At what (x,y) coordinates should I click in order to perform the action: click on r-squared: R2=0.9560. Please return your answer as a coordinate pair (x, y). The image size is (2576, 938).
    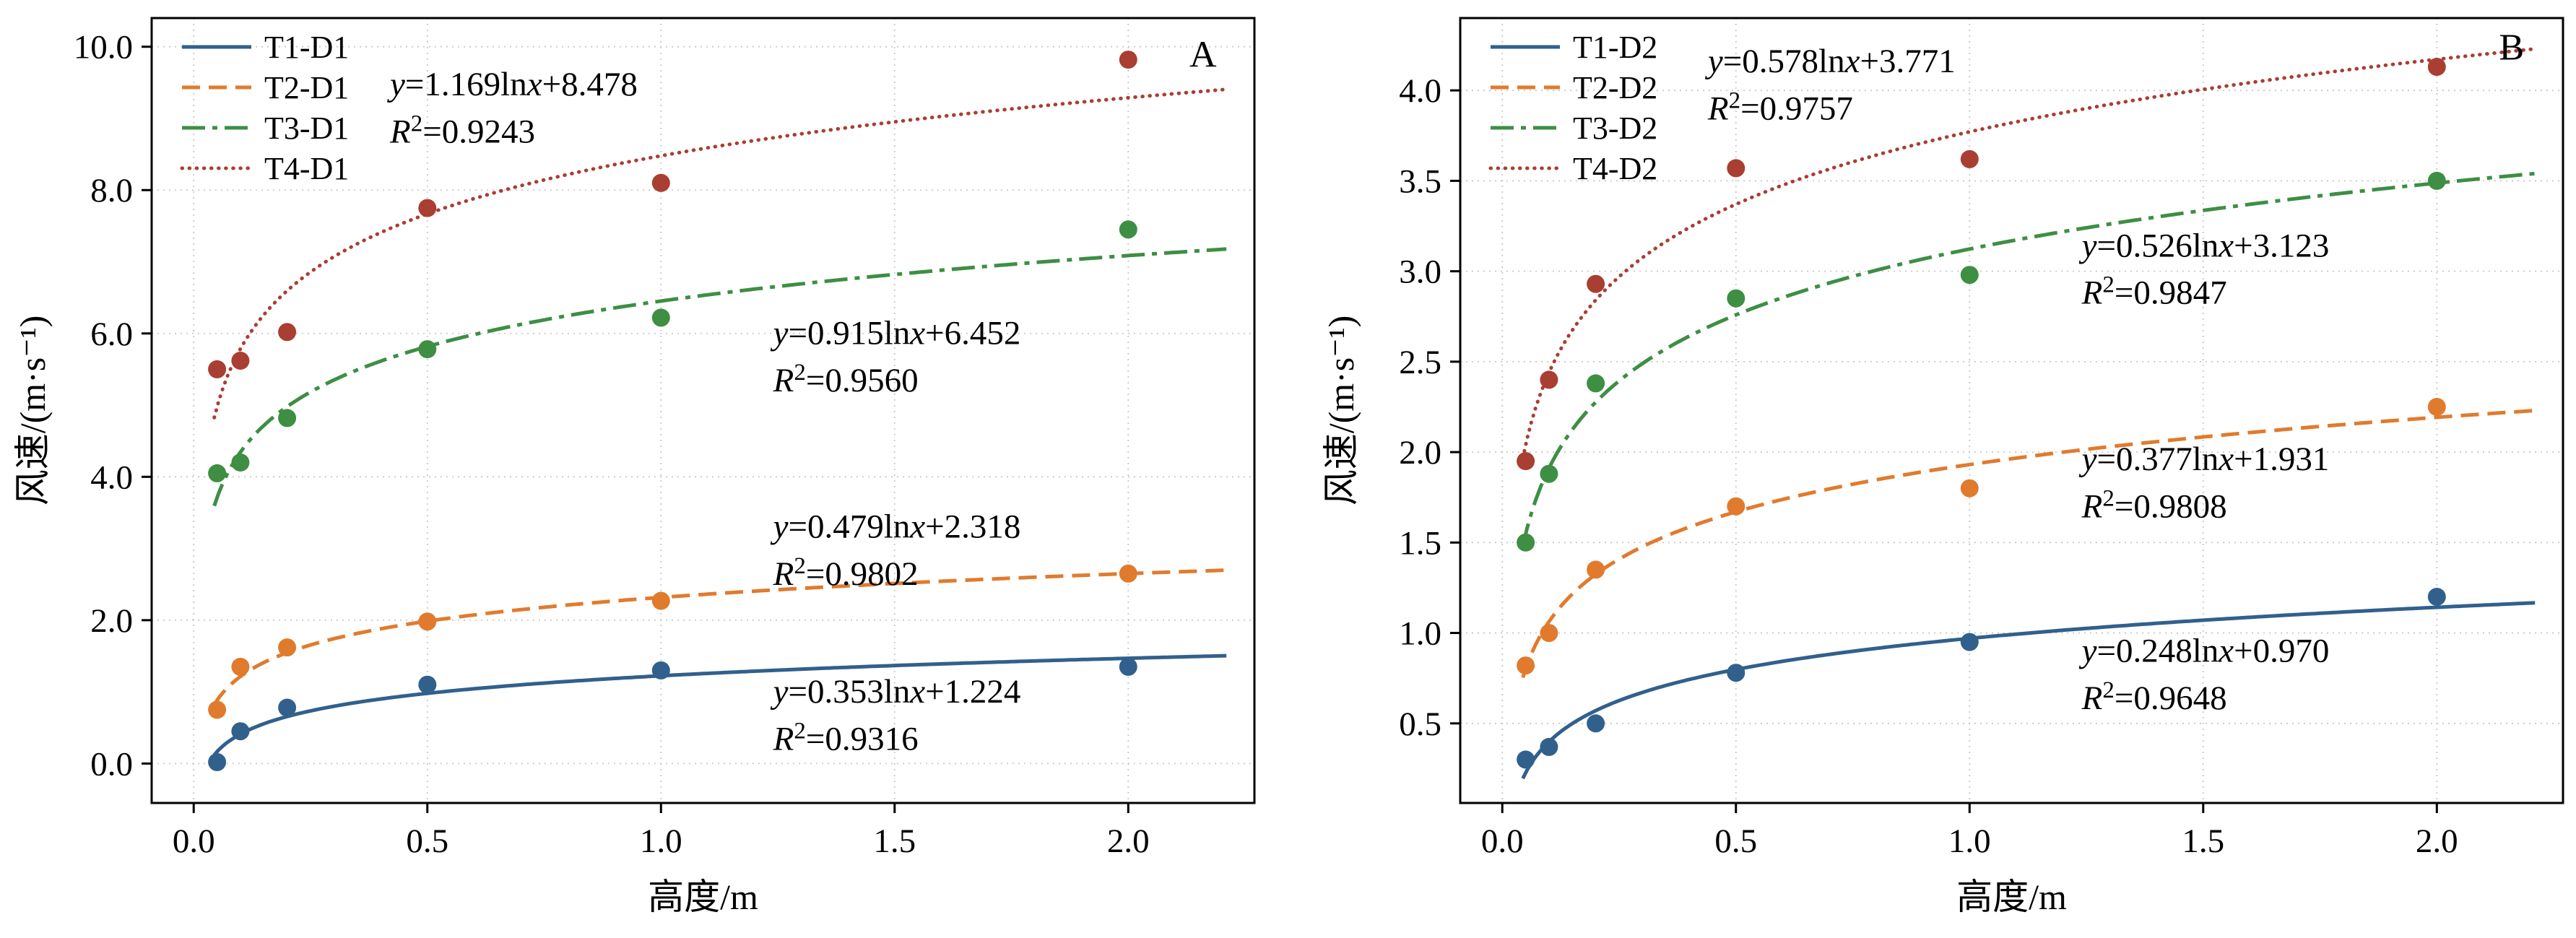
    Looking at the image, I should click on (846, 379).